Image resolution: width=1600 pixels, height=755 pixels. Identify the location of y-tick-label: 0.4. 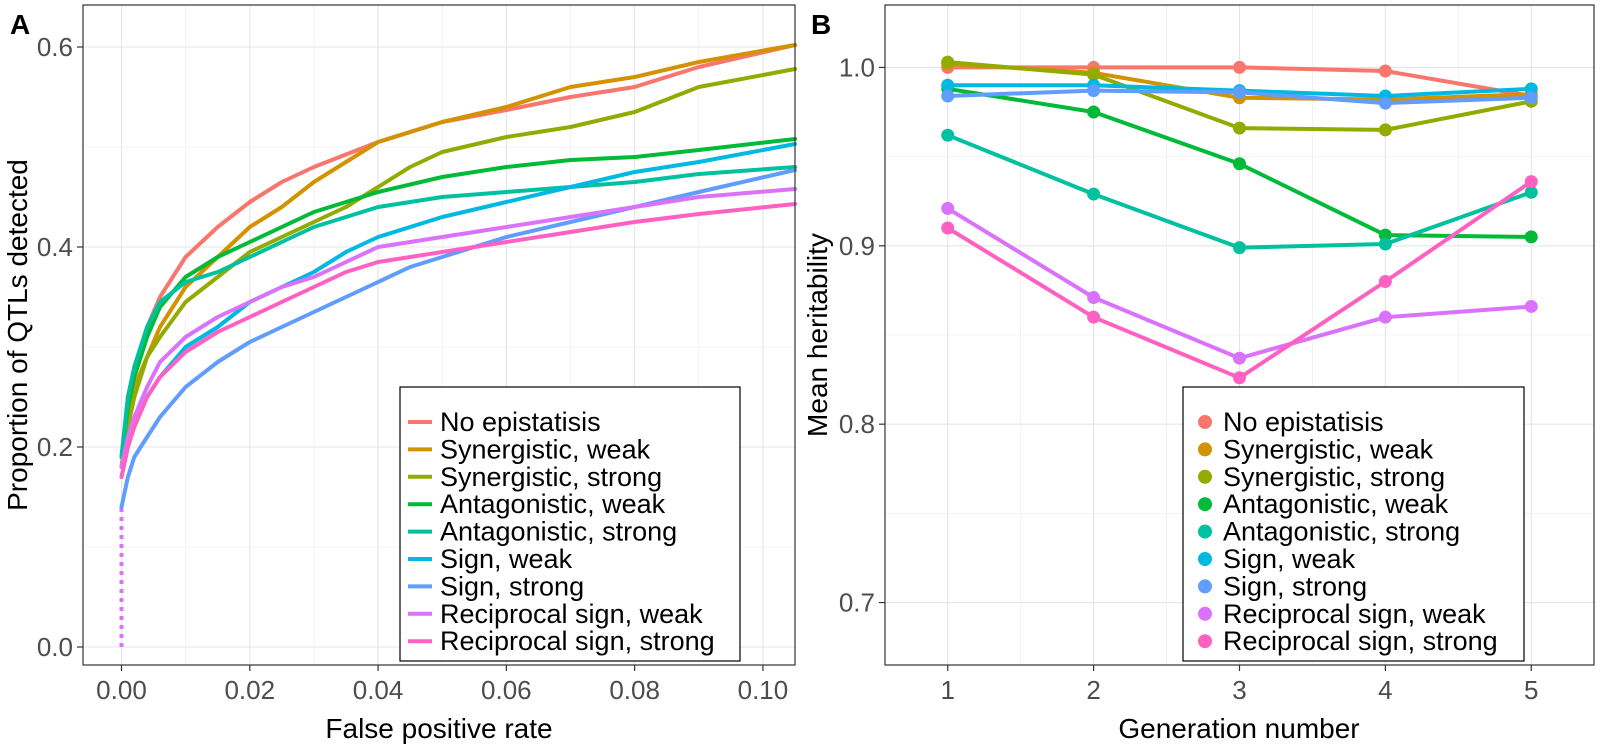
(55, 247).